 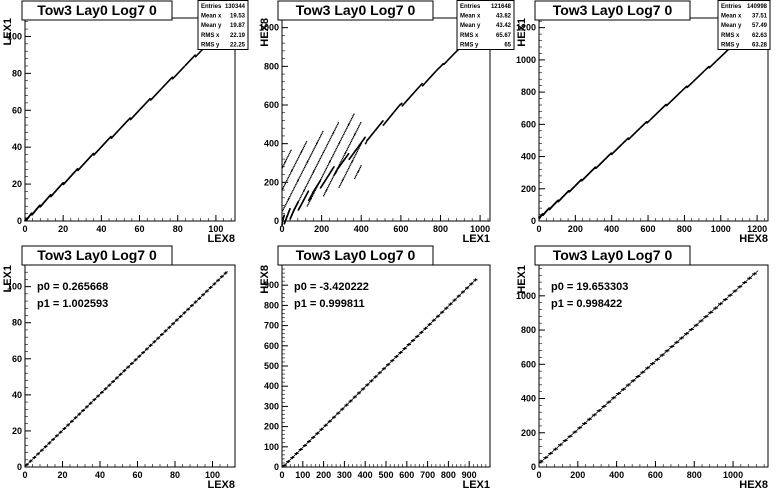 I want to click on fit-p0-label: p0 = -3.420222, so click(x=331, y=287).